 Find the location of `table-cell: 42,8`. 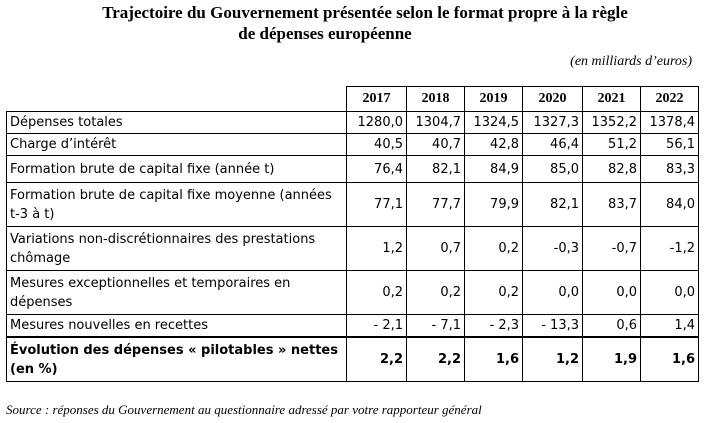

table-cell: 42,8 is located at coordinates (493, 144).